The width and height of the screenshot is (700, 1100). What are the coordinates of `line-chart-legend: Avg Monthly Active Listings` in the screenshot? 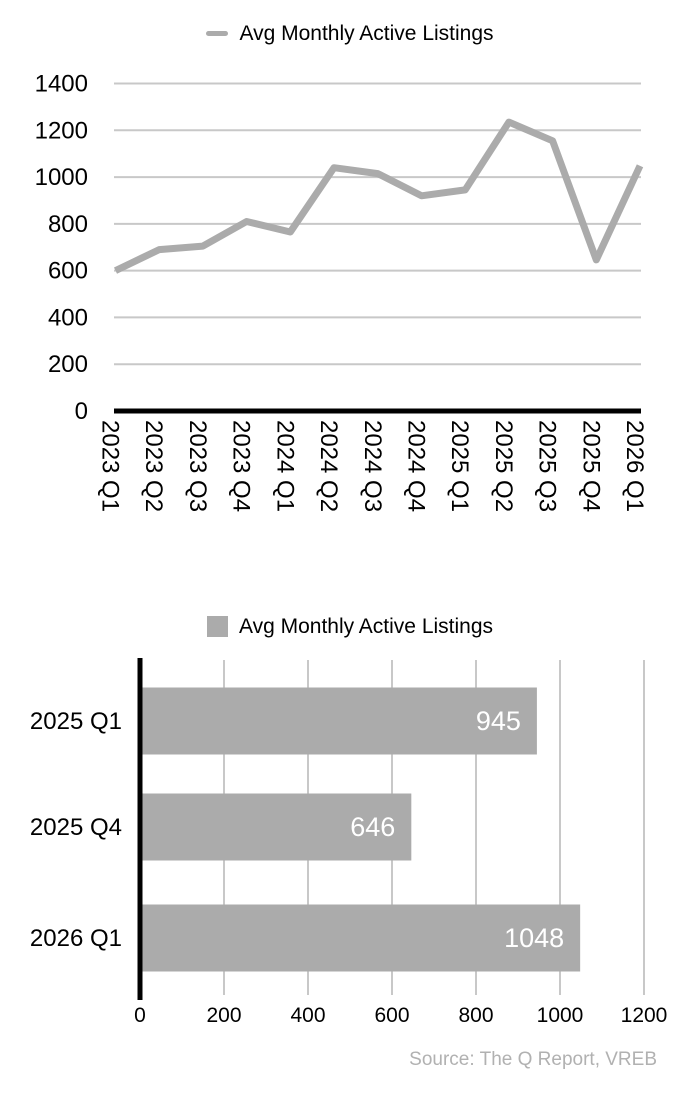 It's located at (350, 24).